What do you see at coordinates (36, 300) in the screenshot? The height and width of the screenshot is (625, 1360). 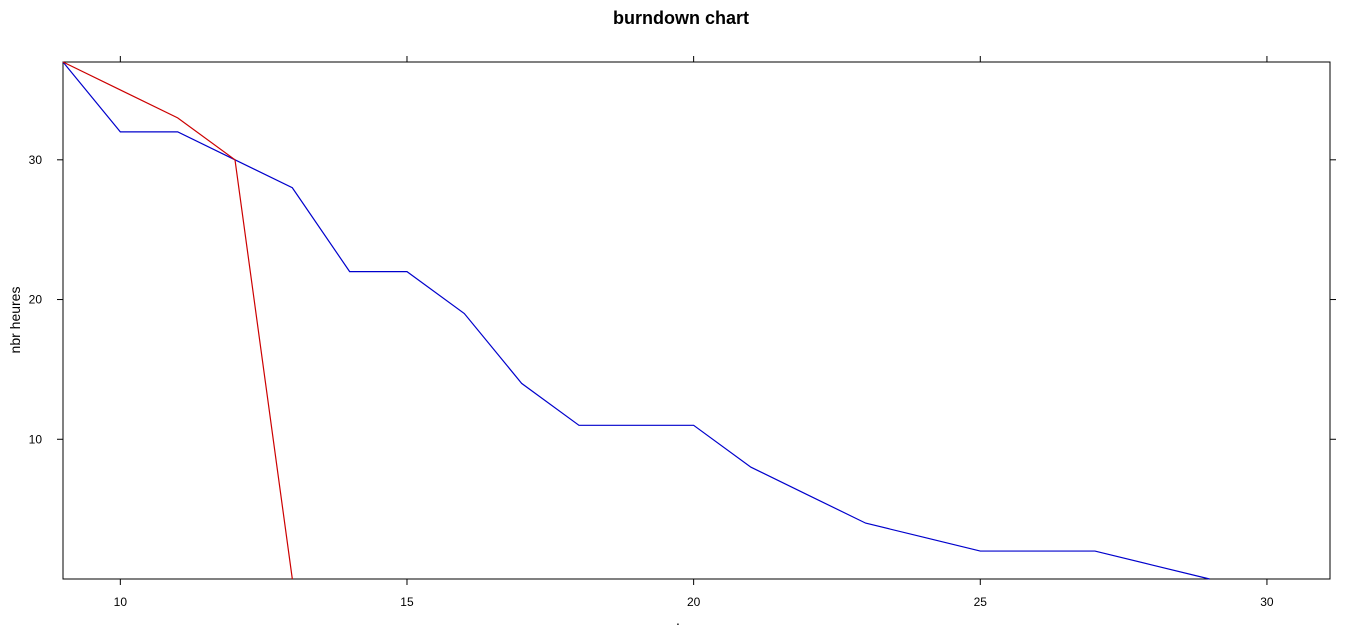 I see `y-tick-label-20: 20` at bounding box center [36, 300].